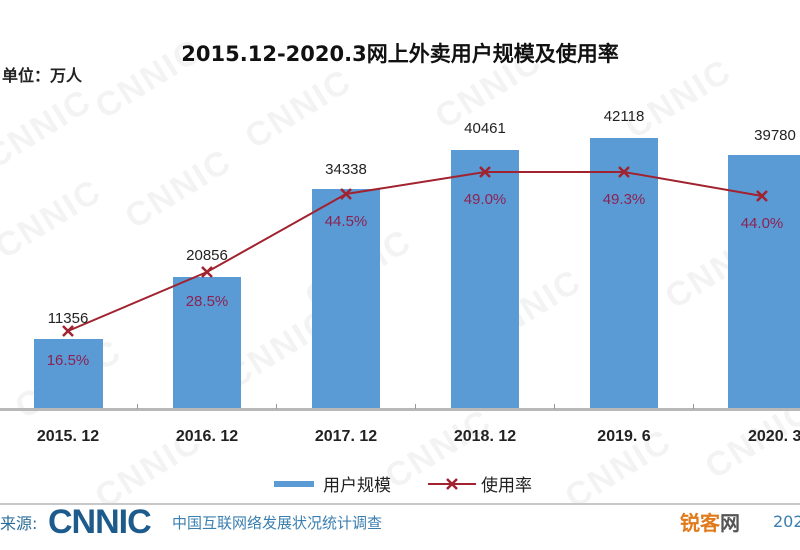 This screenshot has height=550, width=800. What do you see at coordinates (346, 436) in the screenshot?
I see `x-tick-label: 2017. 12` at bounding box center [346, 436].